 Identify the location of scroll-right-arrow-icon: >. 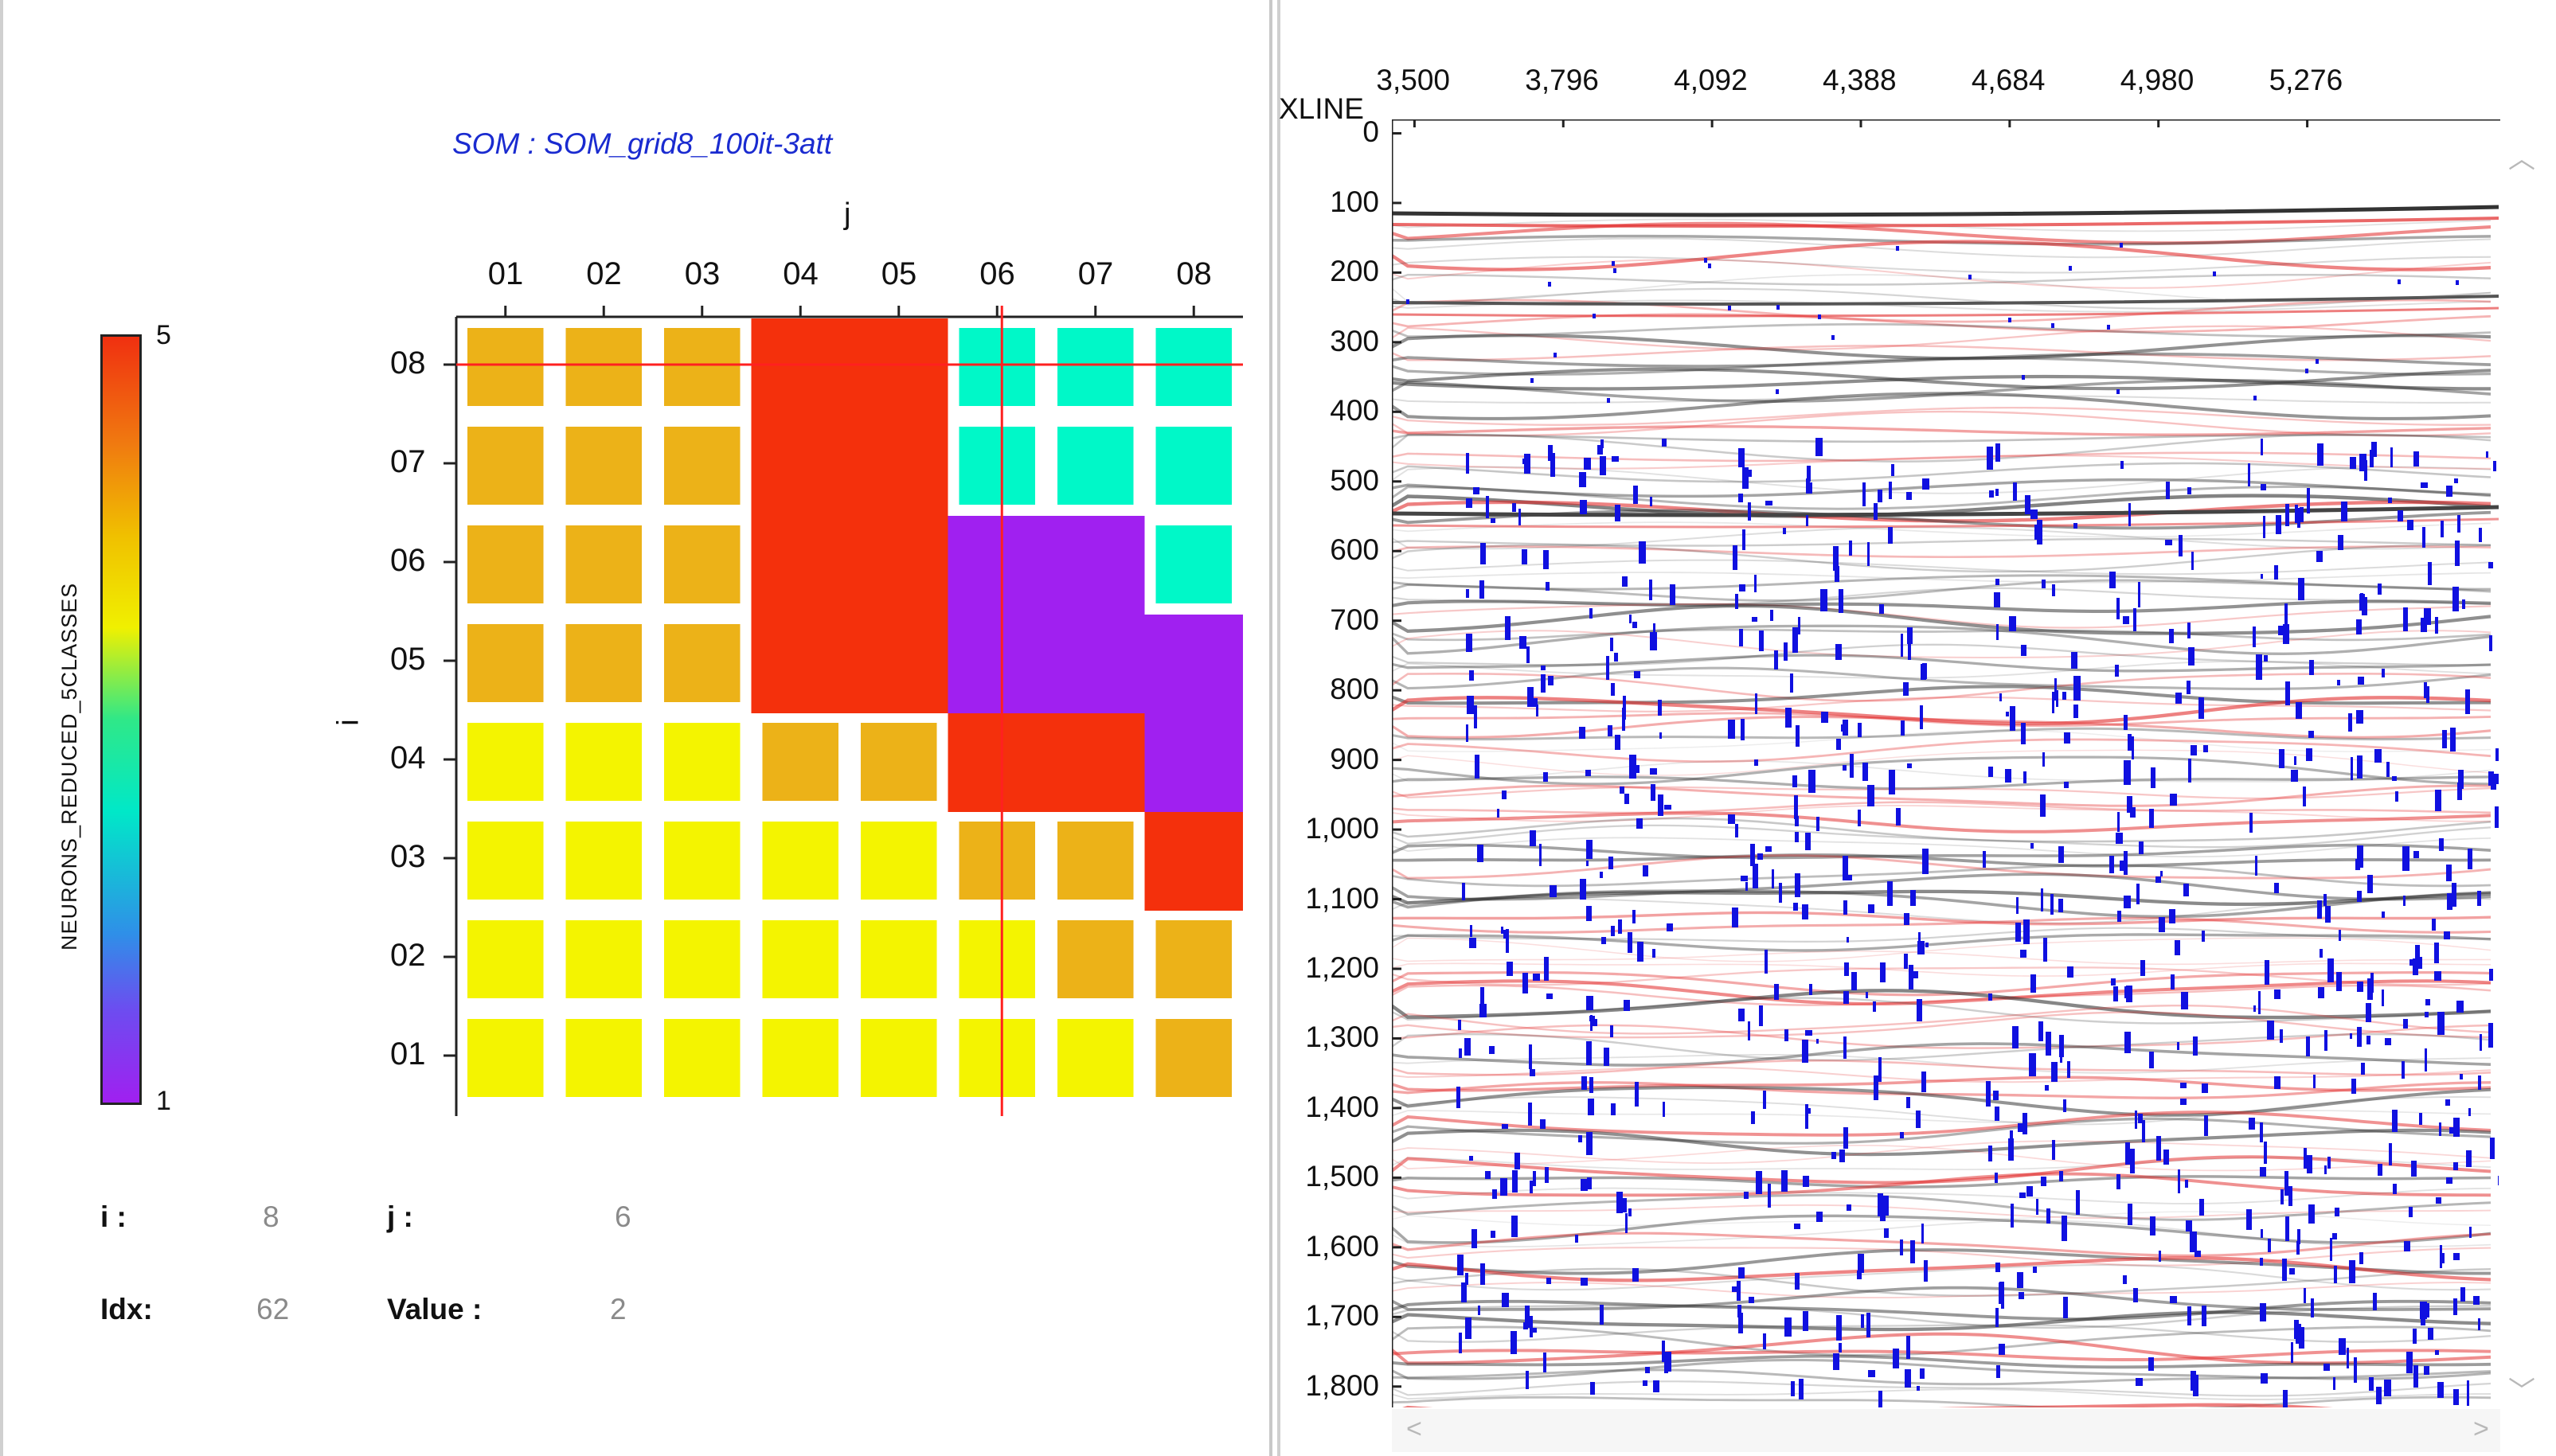
(2481, 1429).